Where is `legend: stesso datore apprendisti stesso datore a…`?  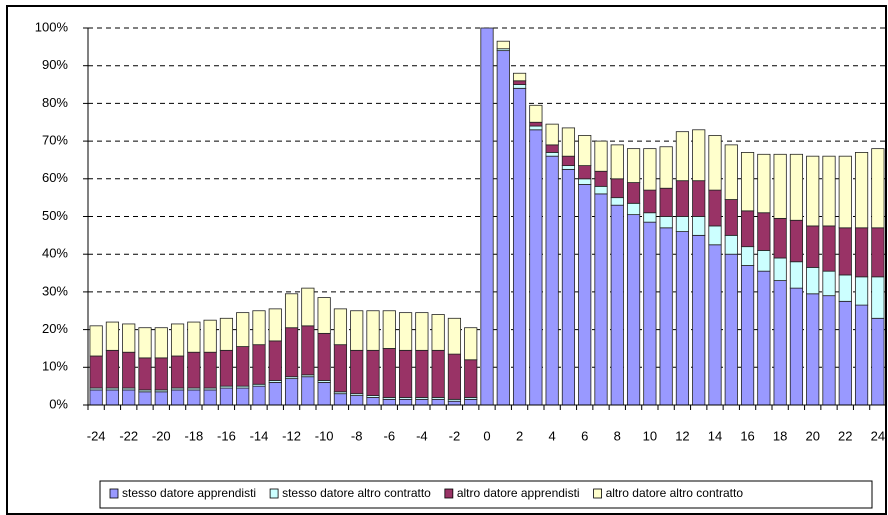
legend: stesso datore apprendisti stesso datore a… is located at coordinates (426, 493).